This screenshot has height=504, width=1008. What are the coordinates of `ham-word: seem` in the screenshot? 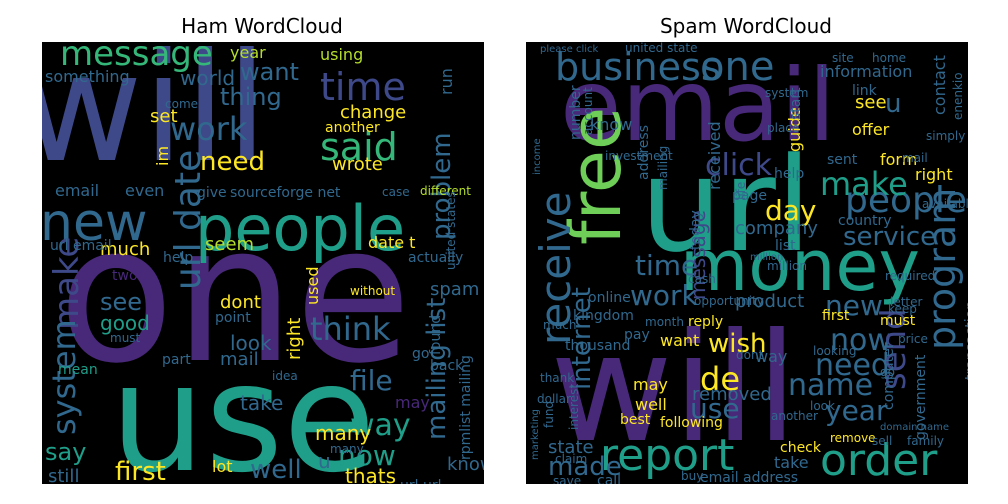 It's located at (229, 244).